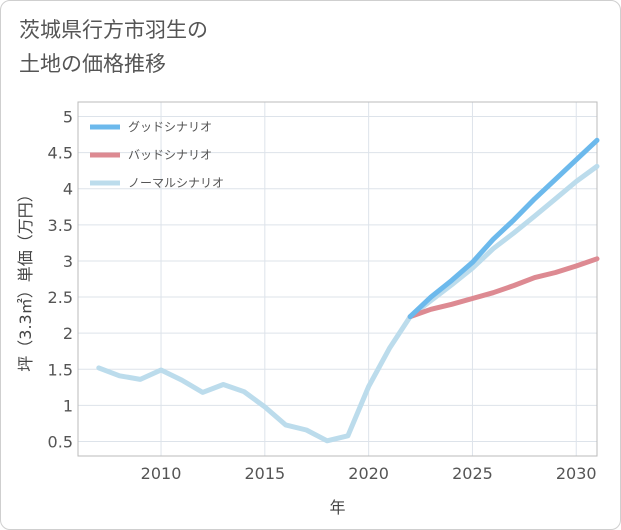  Describe the element at coordinates (68, 116) in the screenshot. I see `y-tick-label: 5` at that location.